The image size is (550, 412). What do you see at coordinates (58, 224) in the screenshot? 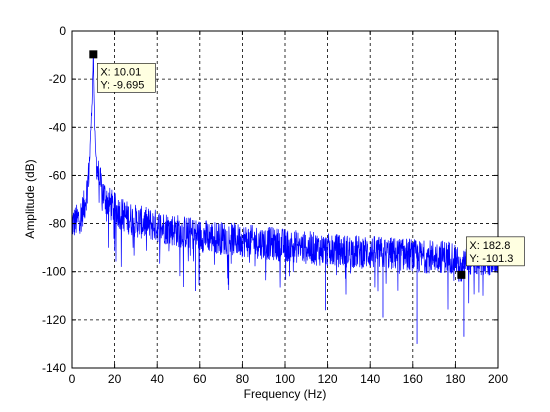
I see `y-tick-label: -80` at bounding box center [58, 224].